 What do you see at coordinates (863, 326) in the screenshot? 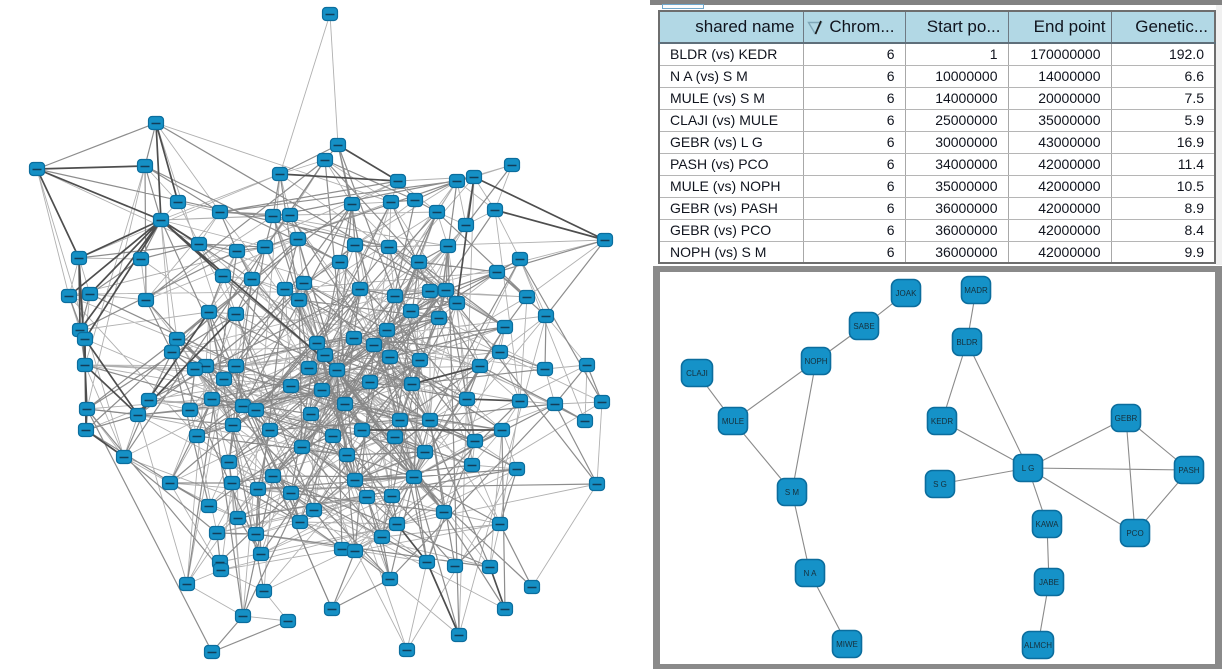
I see `svg-text: SABE` at bounding box center [863, 326].